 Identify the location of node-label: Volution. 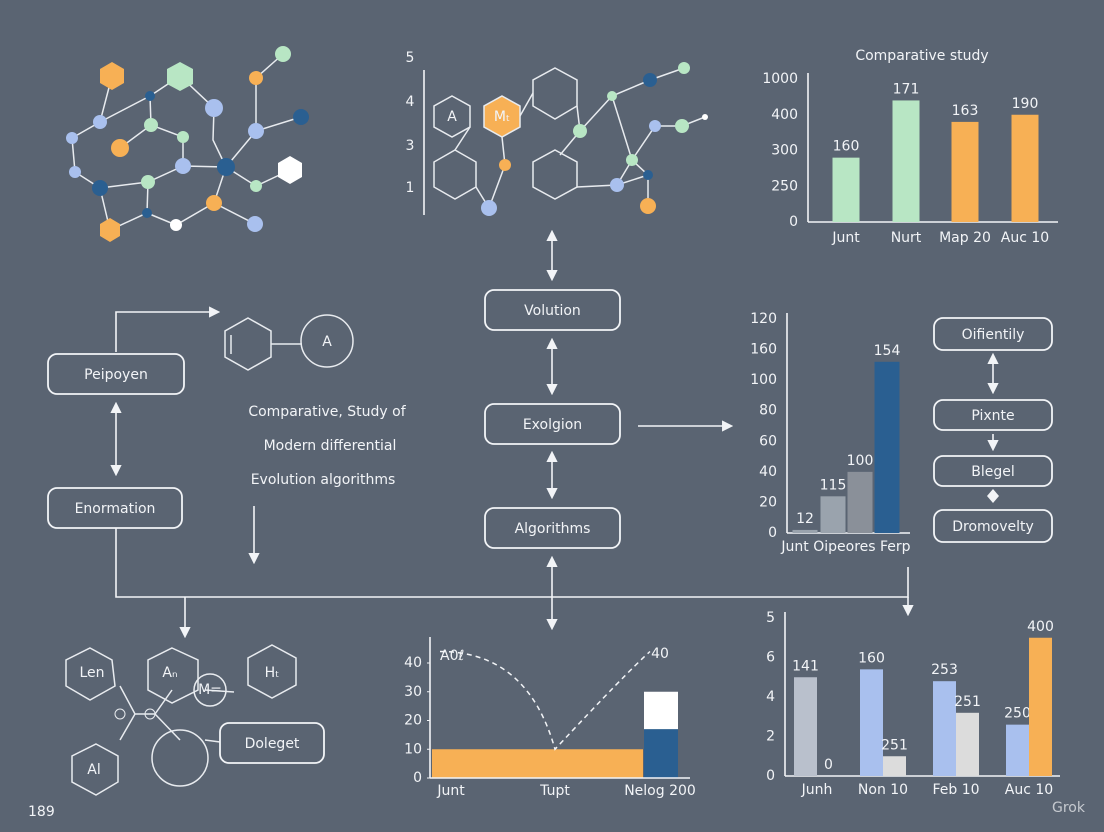
(552, 311).